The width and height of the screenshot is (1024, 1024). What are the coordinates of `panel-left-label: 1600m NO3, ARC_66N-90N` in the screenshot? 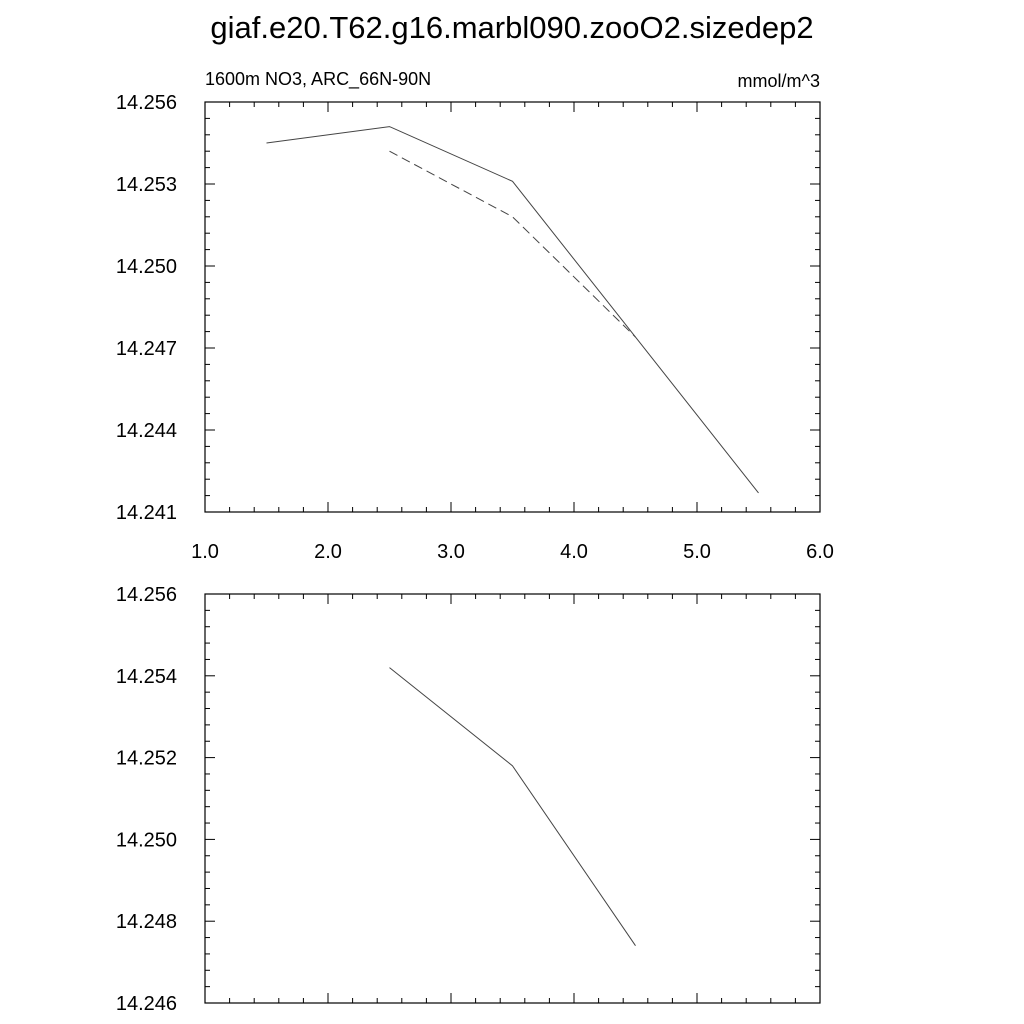 It's located at (318, 79).